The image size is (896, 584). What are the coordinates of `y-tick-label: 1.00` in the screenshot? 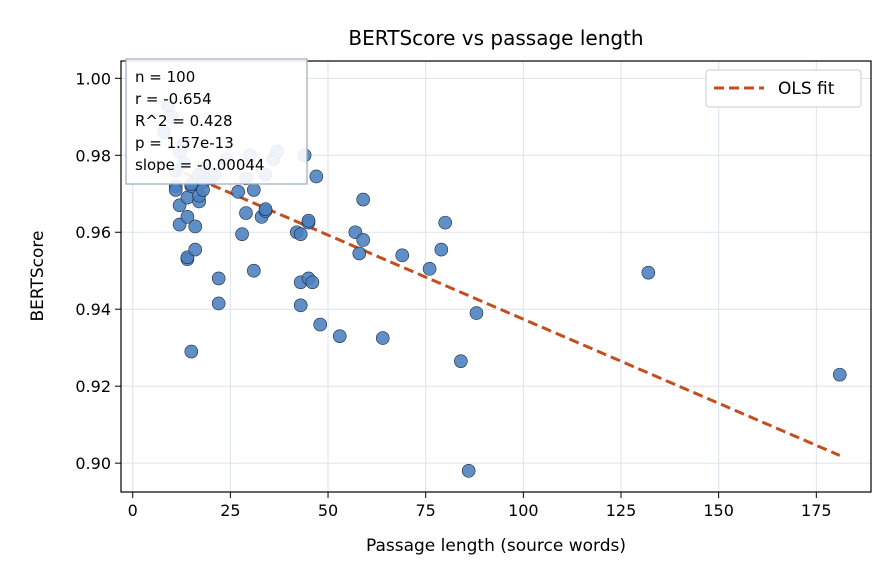 It's located at (93, 78).